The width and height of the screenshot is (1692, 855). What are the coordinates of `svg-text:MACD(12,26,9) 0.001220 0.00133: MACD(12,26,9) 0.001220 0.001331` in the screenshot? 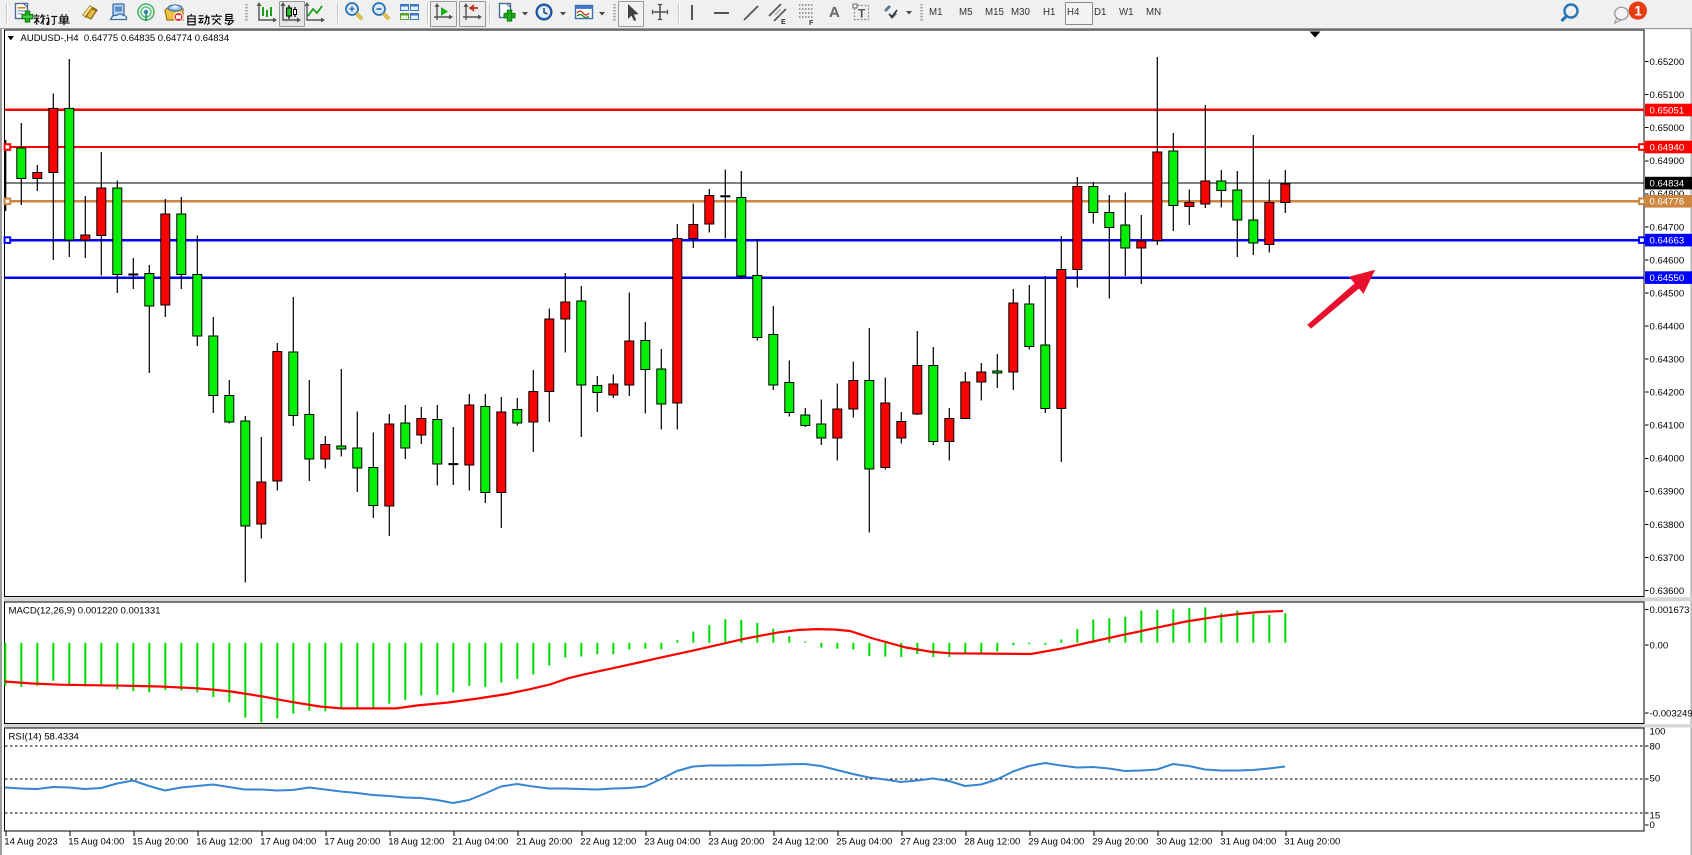 It's located at (85, 611).